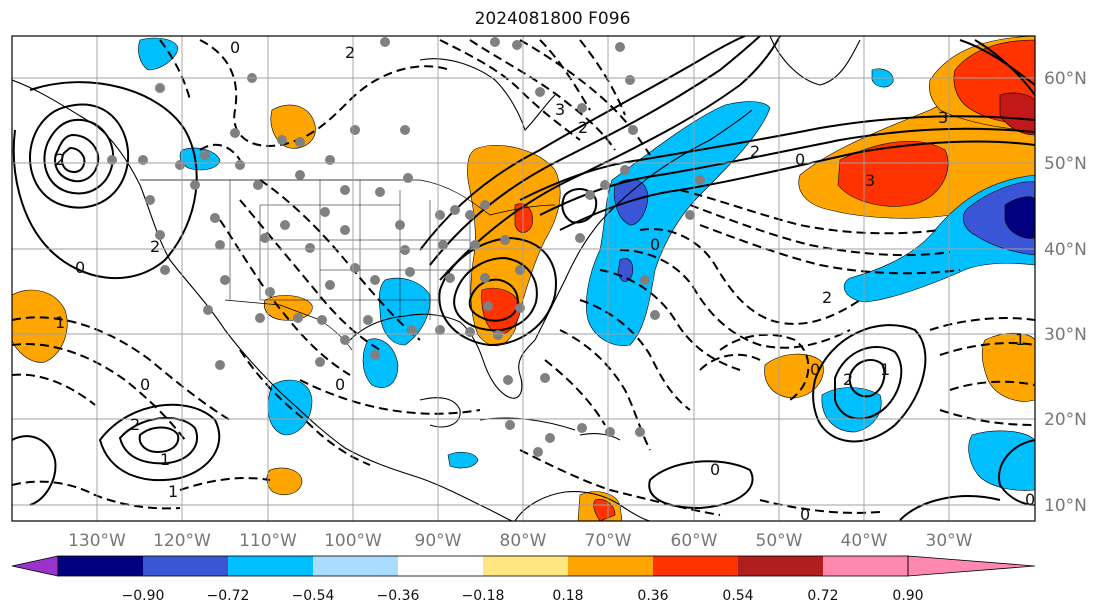 This screenshot has width=1105, height=615. Describe the element at coordinates (348, 197) in the screenshot. I see `border-us-canada` at that location.